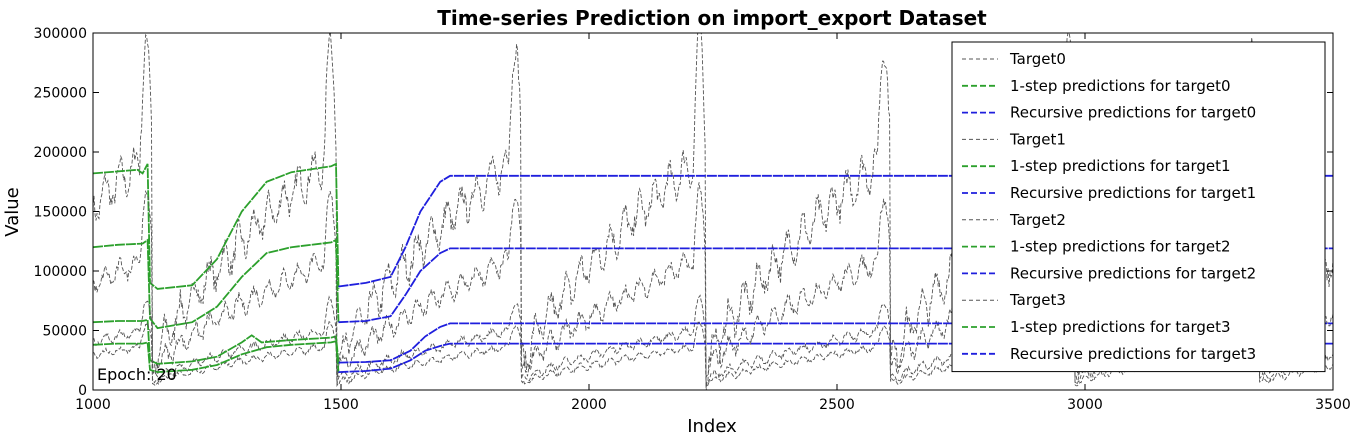 The width and height of the screenshot is (1356, 437). What do you see at coordinates (1037, 139) in the screenshot?
I see `legend-label: Target1` at bounding box center [1037, 139].